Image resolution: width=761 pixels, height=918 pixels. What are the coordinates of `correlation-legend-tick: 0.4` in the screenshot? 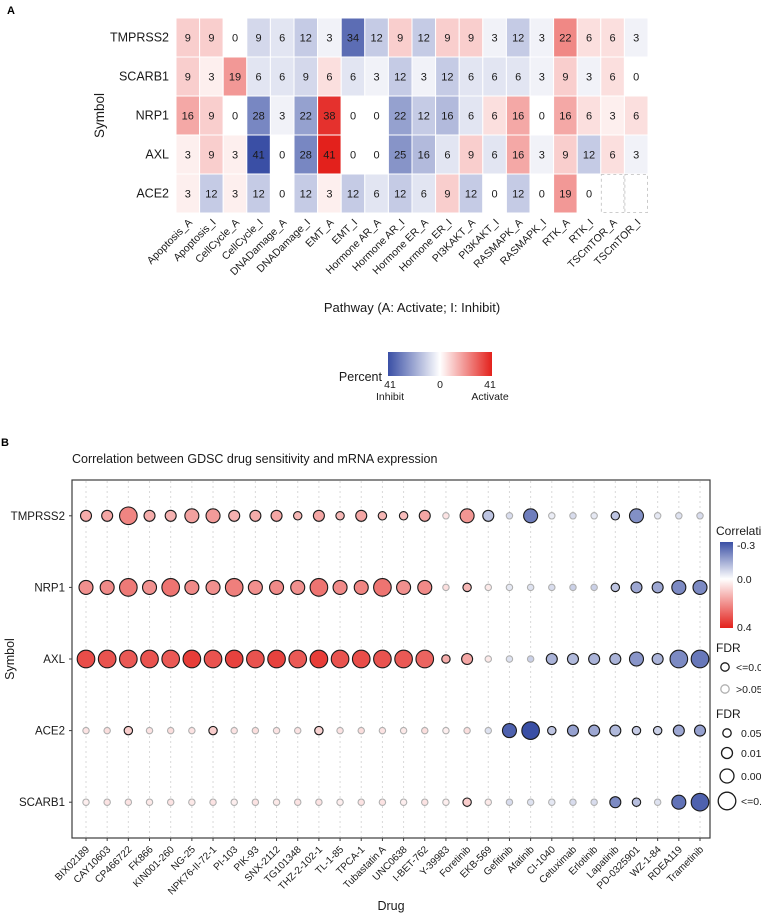 It's located at (744, 628).